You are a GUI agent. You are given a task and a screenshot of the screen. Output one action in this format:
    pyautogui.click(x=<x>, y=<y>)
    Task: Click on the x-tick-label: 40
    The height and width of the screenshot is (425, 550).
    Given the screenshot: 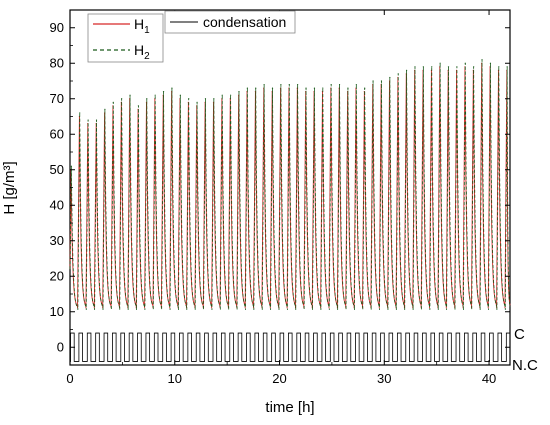 What is the action you would take?
    pyautogui.click(x=489, y=378)
    